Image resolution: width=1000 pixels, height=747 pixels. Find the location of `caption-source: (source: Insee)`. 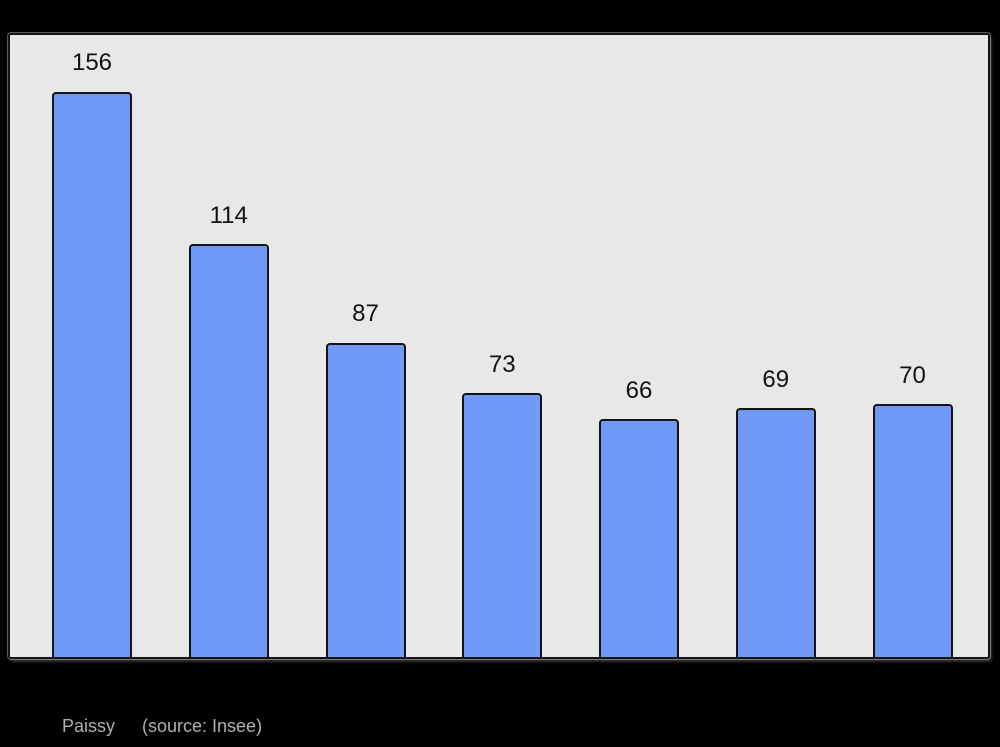

caption-source: (source: Insee) is located at coordinates (202, 726).